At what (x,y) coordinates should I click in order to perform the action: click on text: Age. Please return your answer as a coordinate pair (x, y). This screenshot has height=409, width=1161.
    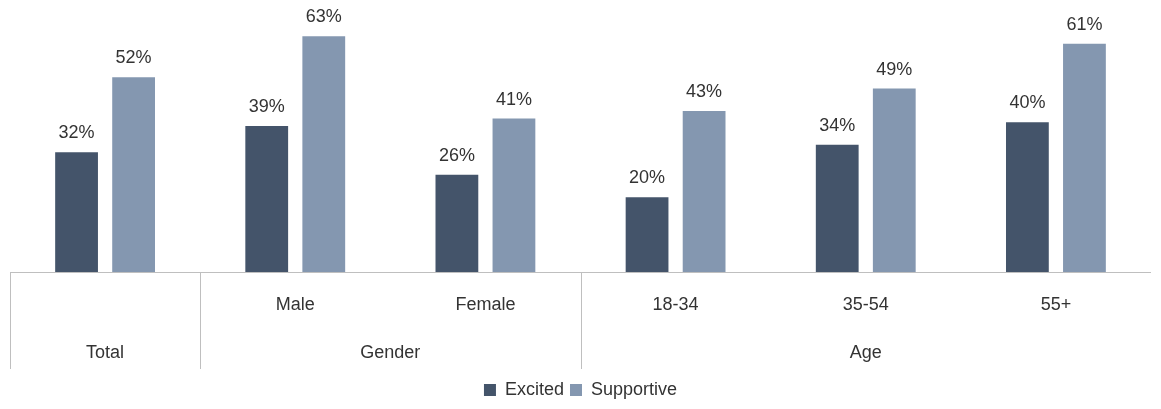
    Looking at the image, I should click on (865, 351).